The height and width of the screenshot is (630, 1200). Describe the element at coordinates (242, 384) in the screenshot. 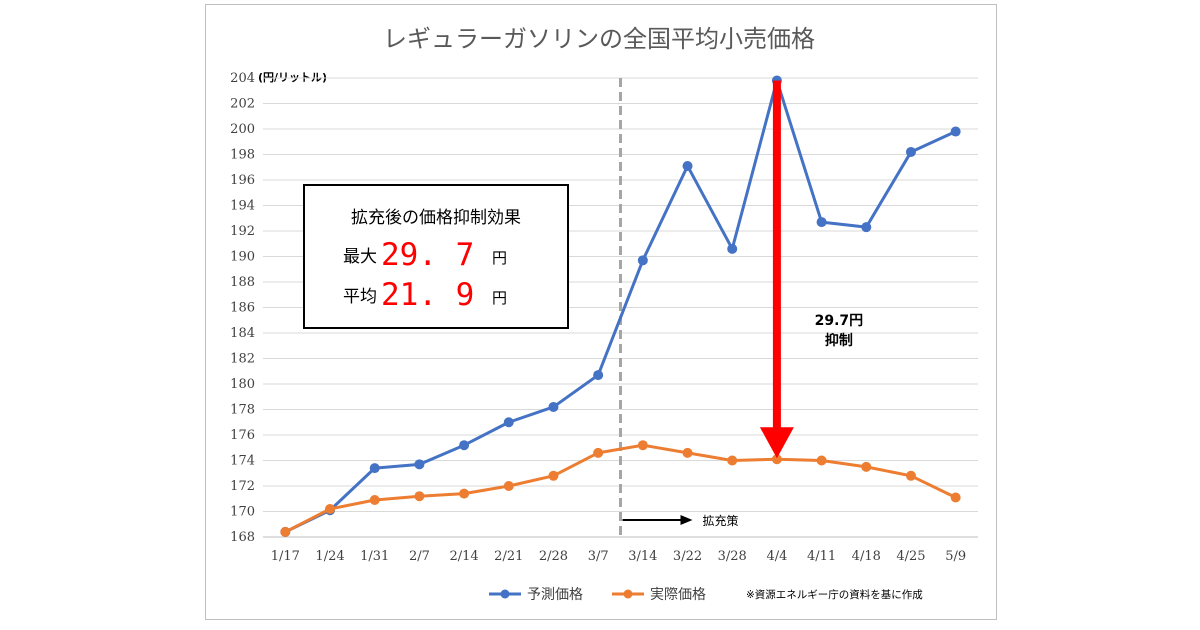

I see `y-tick-180: 180` at that location.